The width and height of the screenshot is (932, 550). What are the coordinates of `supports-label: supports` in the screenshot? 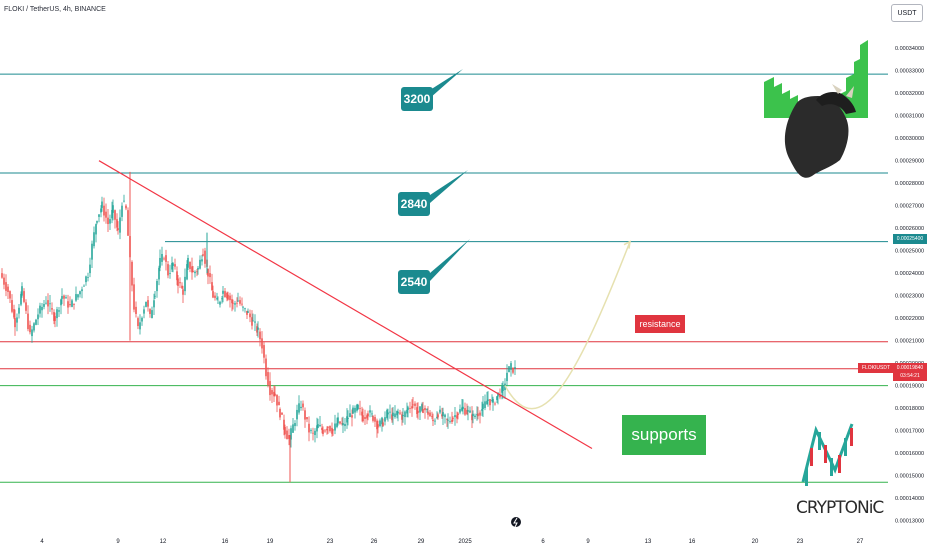 It's located at (664, 435).